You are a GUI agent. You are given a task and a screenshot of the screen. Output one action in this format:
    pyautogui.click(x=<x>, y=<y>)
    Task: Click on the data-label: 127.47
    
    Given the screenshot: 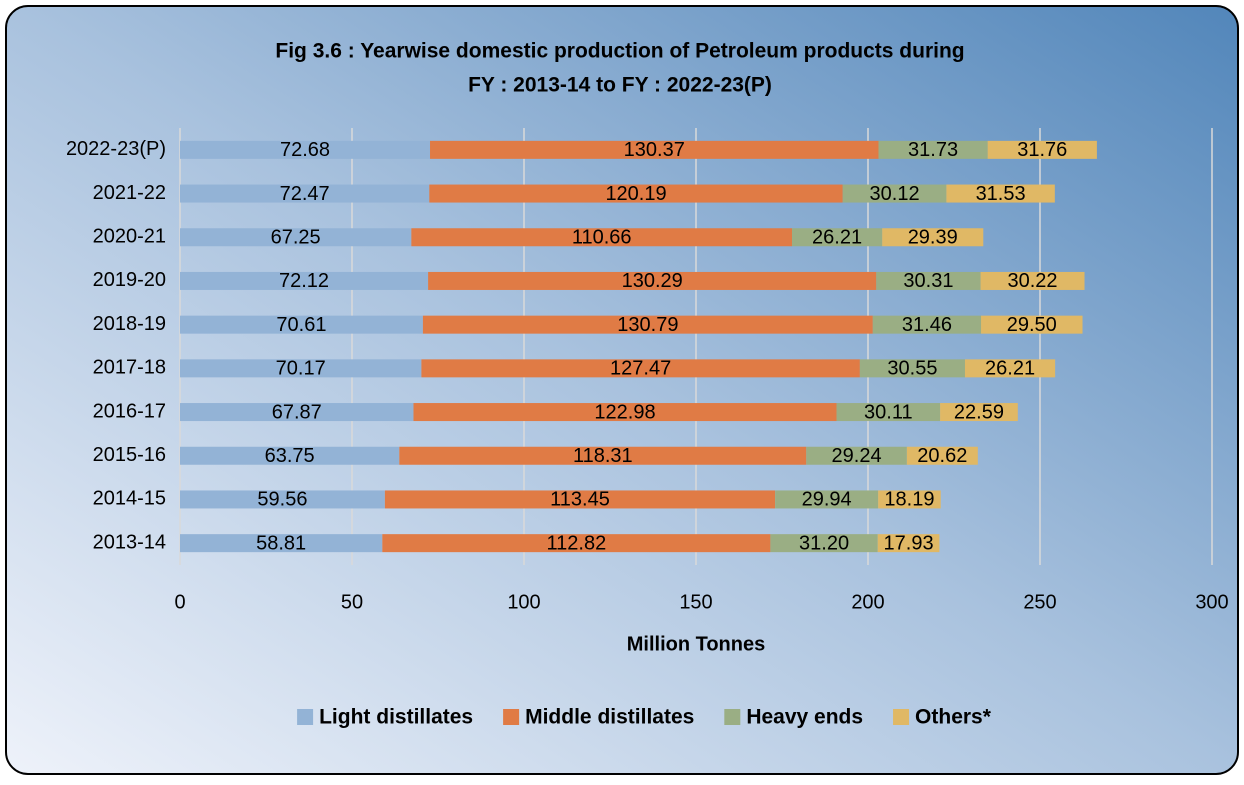 What is the action you would take?
    pyautogui.click(x=640, y=369)
    